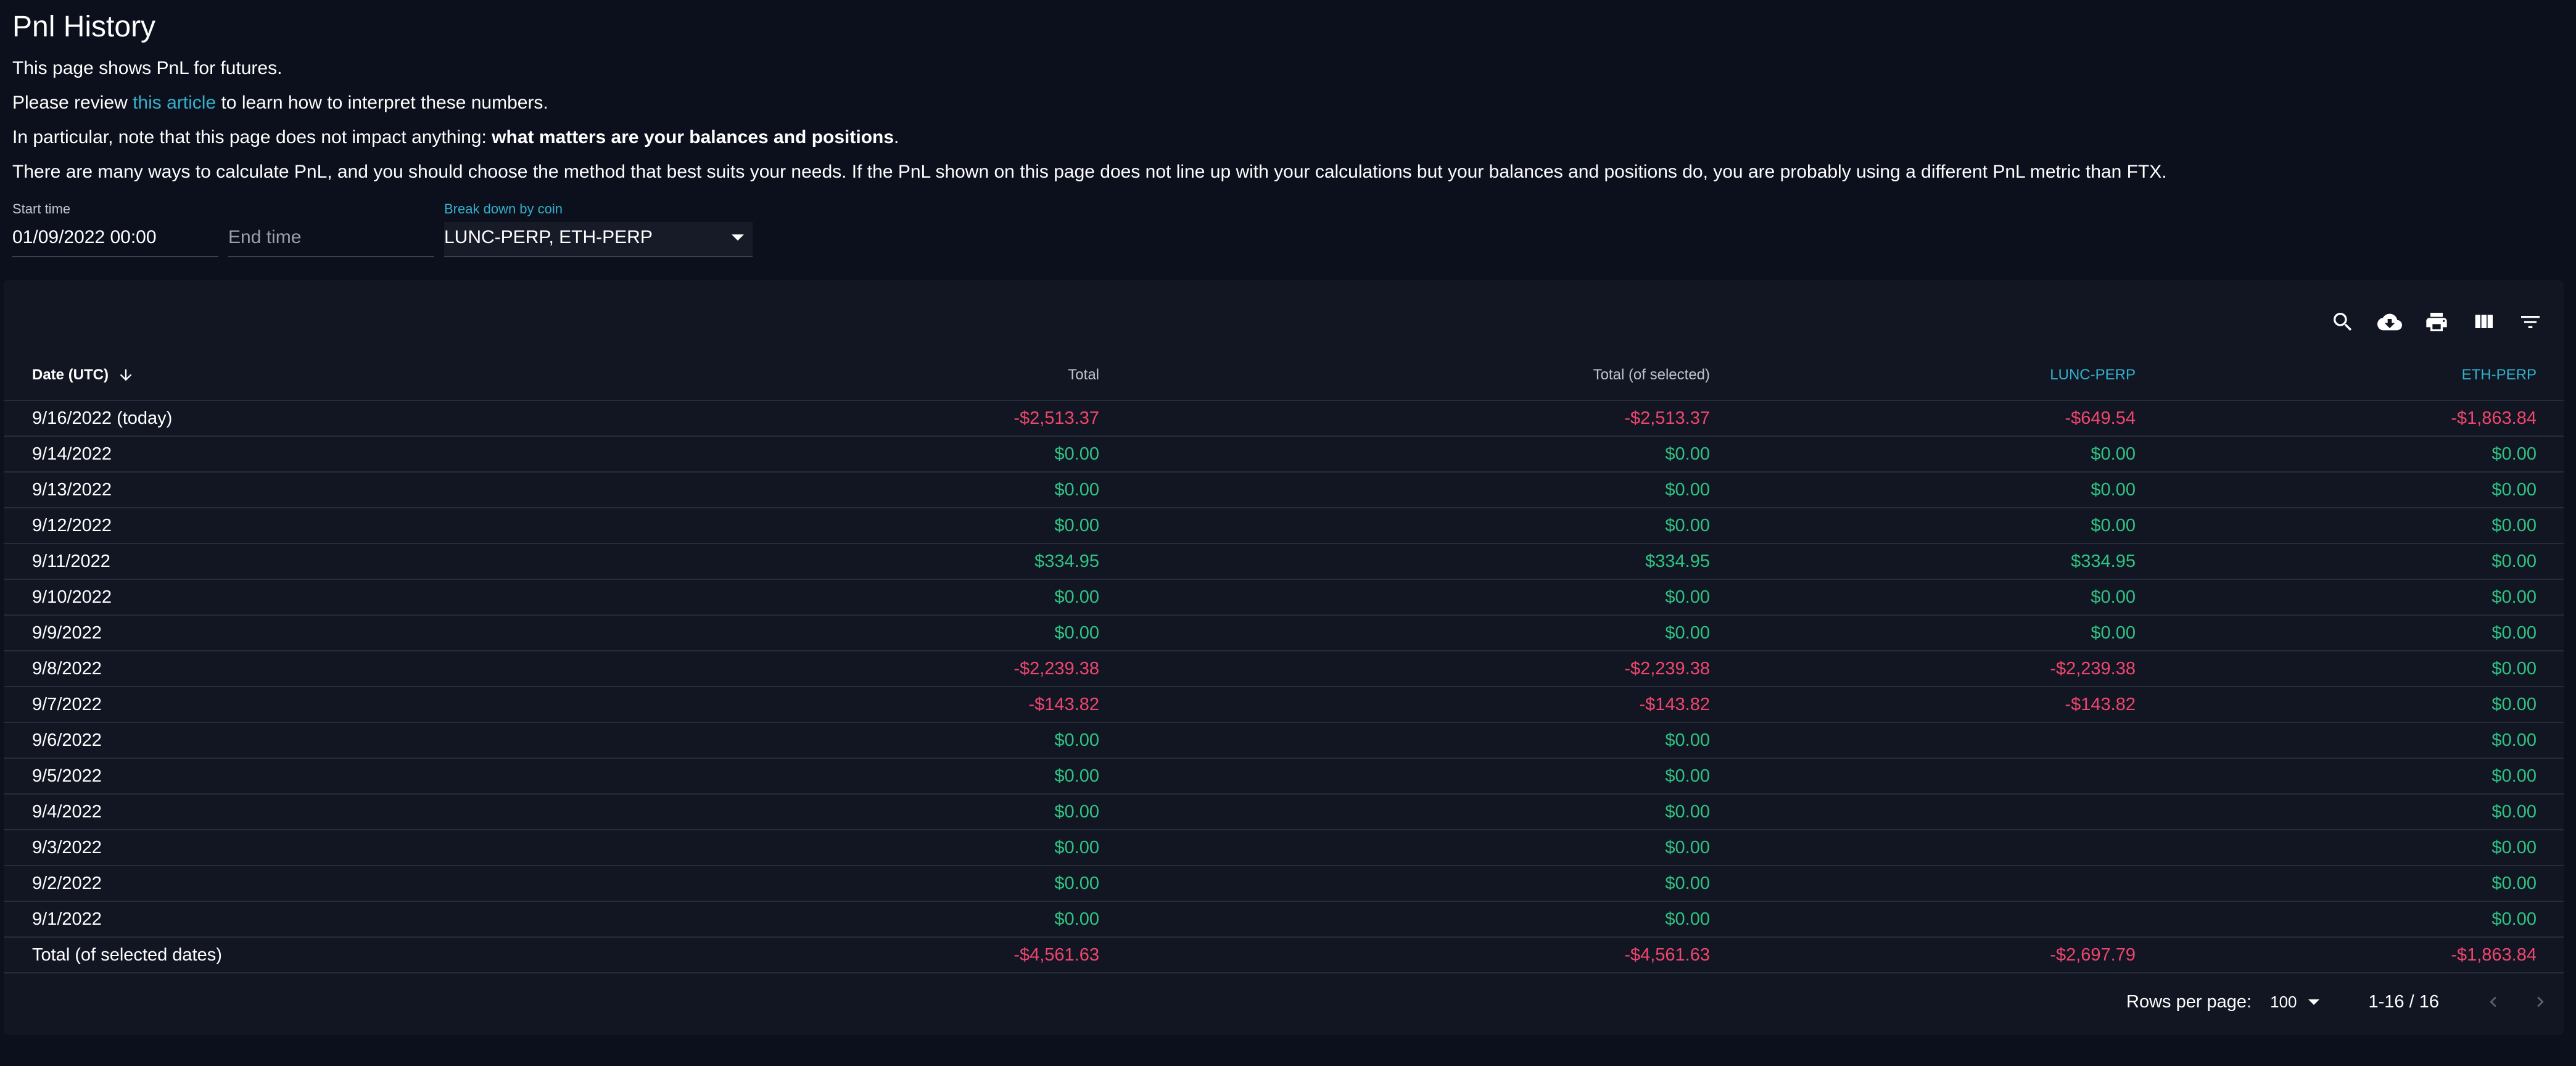 This screenshot has height=1066, width=2576. I want to click on table-row: 9/13/2022 $0.00 $0.00 $0.00 $0.00, so click(1284, 490).